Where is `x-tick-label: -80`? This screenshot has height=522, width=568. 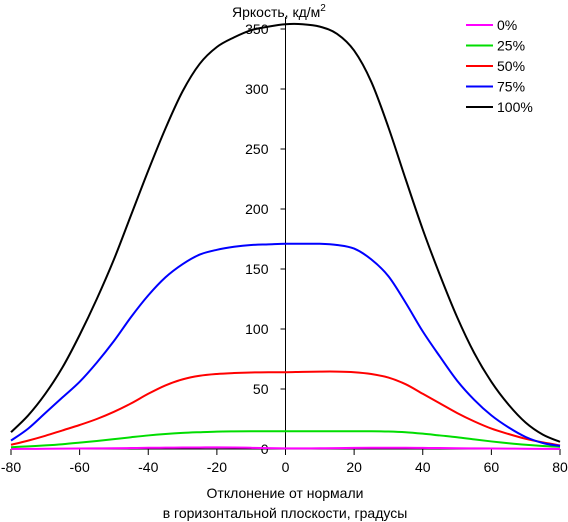
x-tick-label: -80 is located at coordinates (11, 467).